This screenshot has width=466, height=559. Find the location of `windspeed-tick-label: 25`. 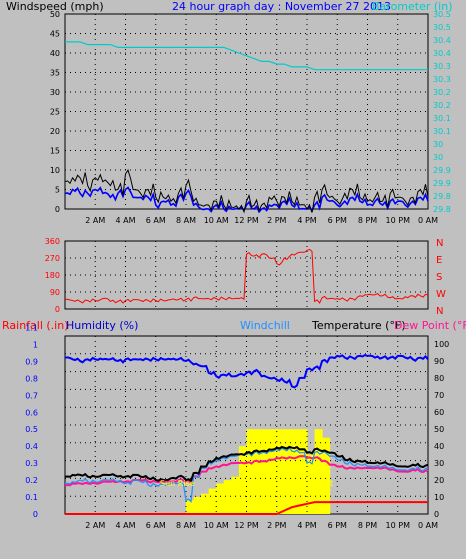

windspeed-tick-label: 25 is located at coordinates (55, 112).